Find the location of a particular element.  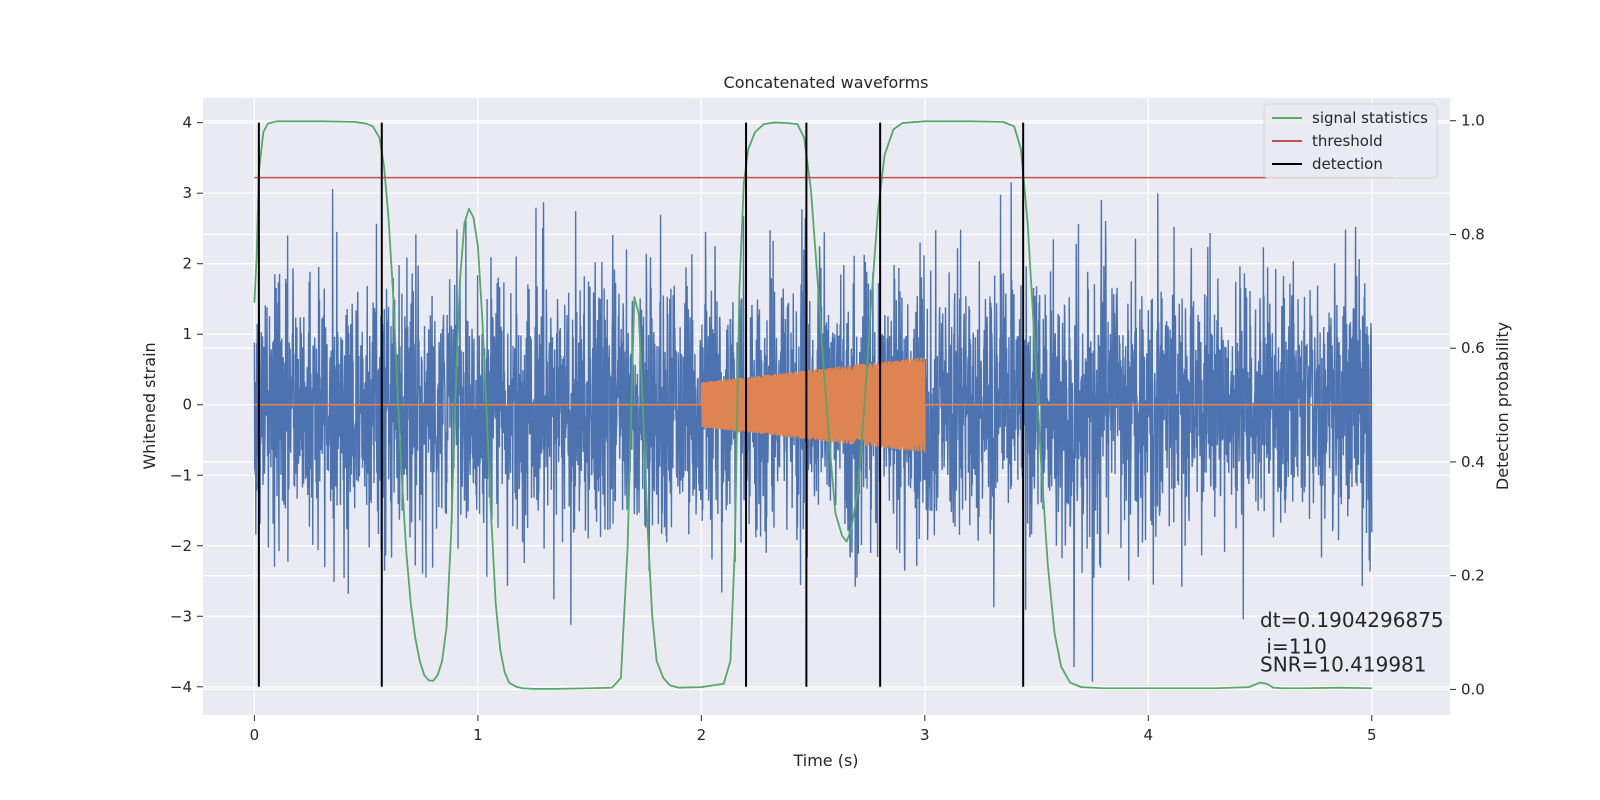

y-tick-label: −2 is located at coordinates (181, 546).